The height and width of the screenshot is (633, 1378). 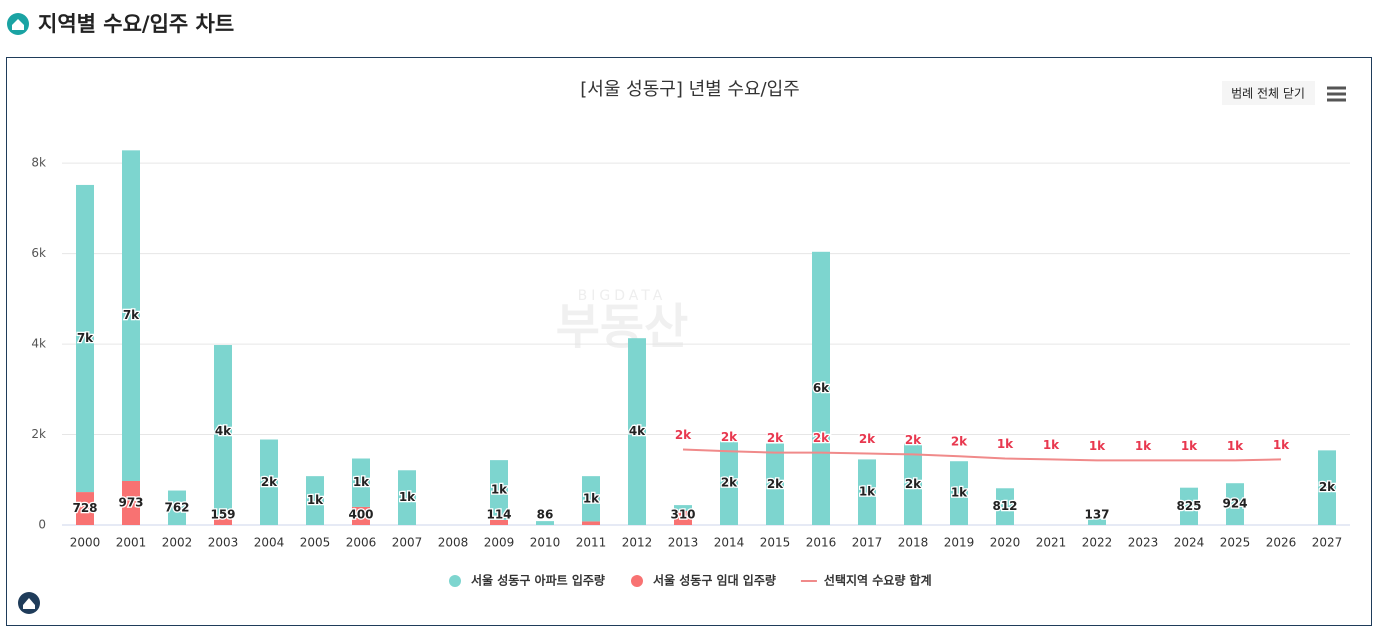 What do you see at coordinates (878, 580) in the screenshot?
I see `legend-label: 선택지역 수요량 합계` at bounding box center [878, 580].